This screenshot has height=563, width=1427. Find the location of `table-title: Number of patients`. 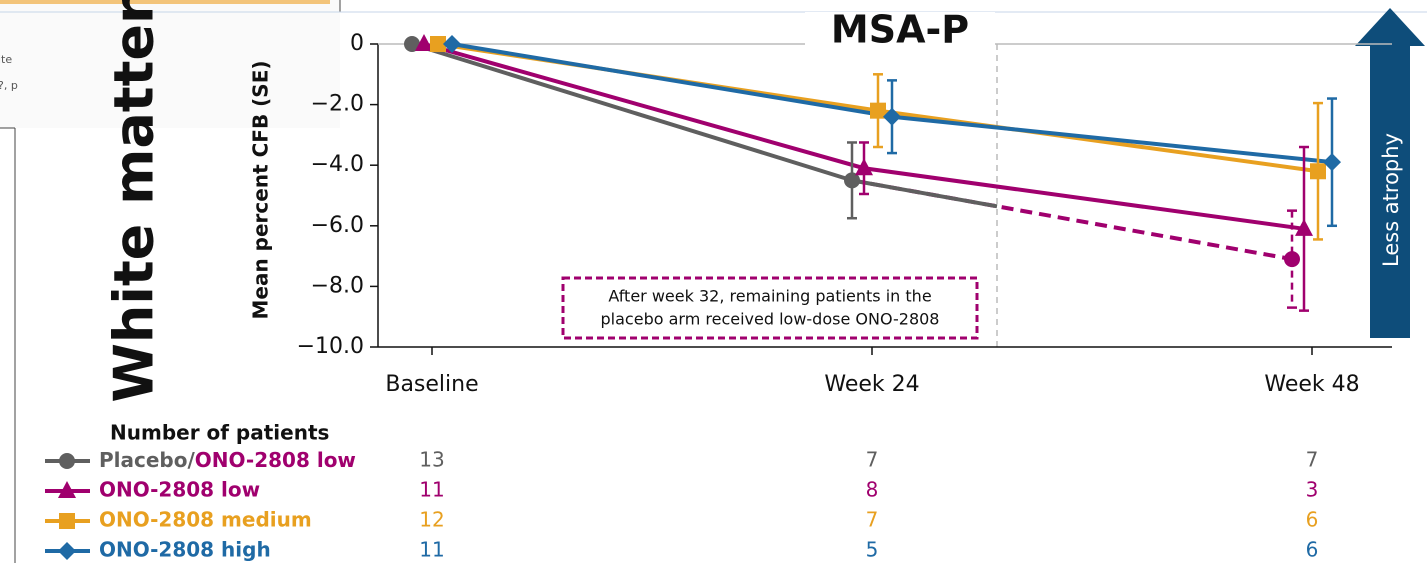

table-title: Number of patients is located at coordinates (219, 433).